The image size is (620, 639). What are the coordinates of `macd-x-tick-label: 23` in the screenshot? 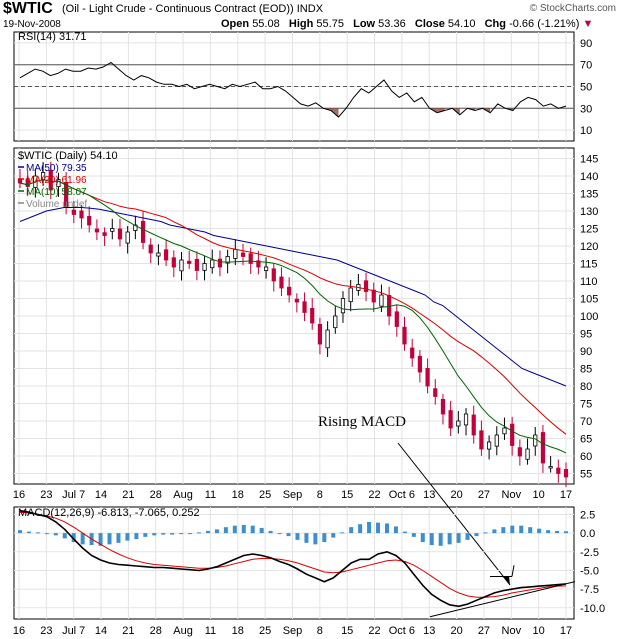 It's located at (46, 631).